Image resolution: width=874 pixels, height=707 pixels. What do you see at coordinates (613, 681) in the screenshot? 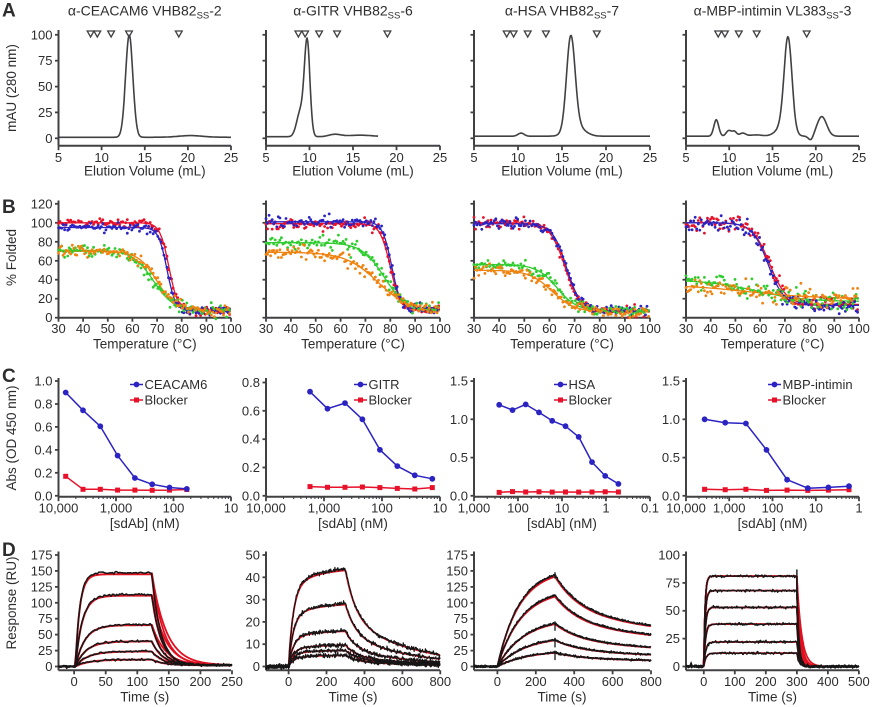
I see `svg-text: 600` at bounding box center [613, 681].